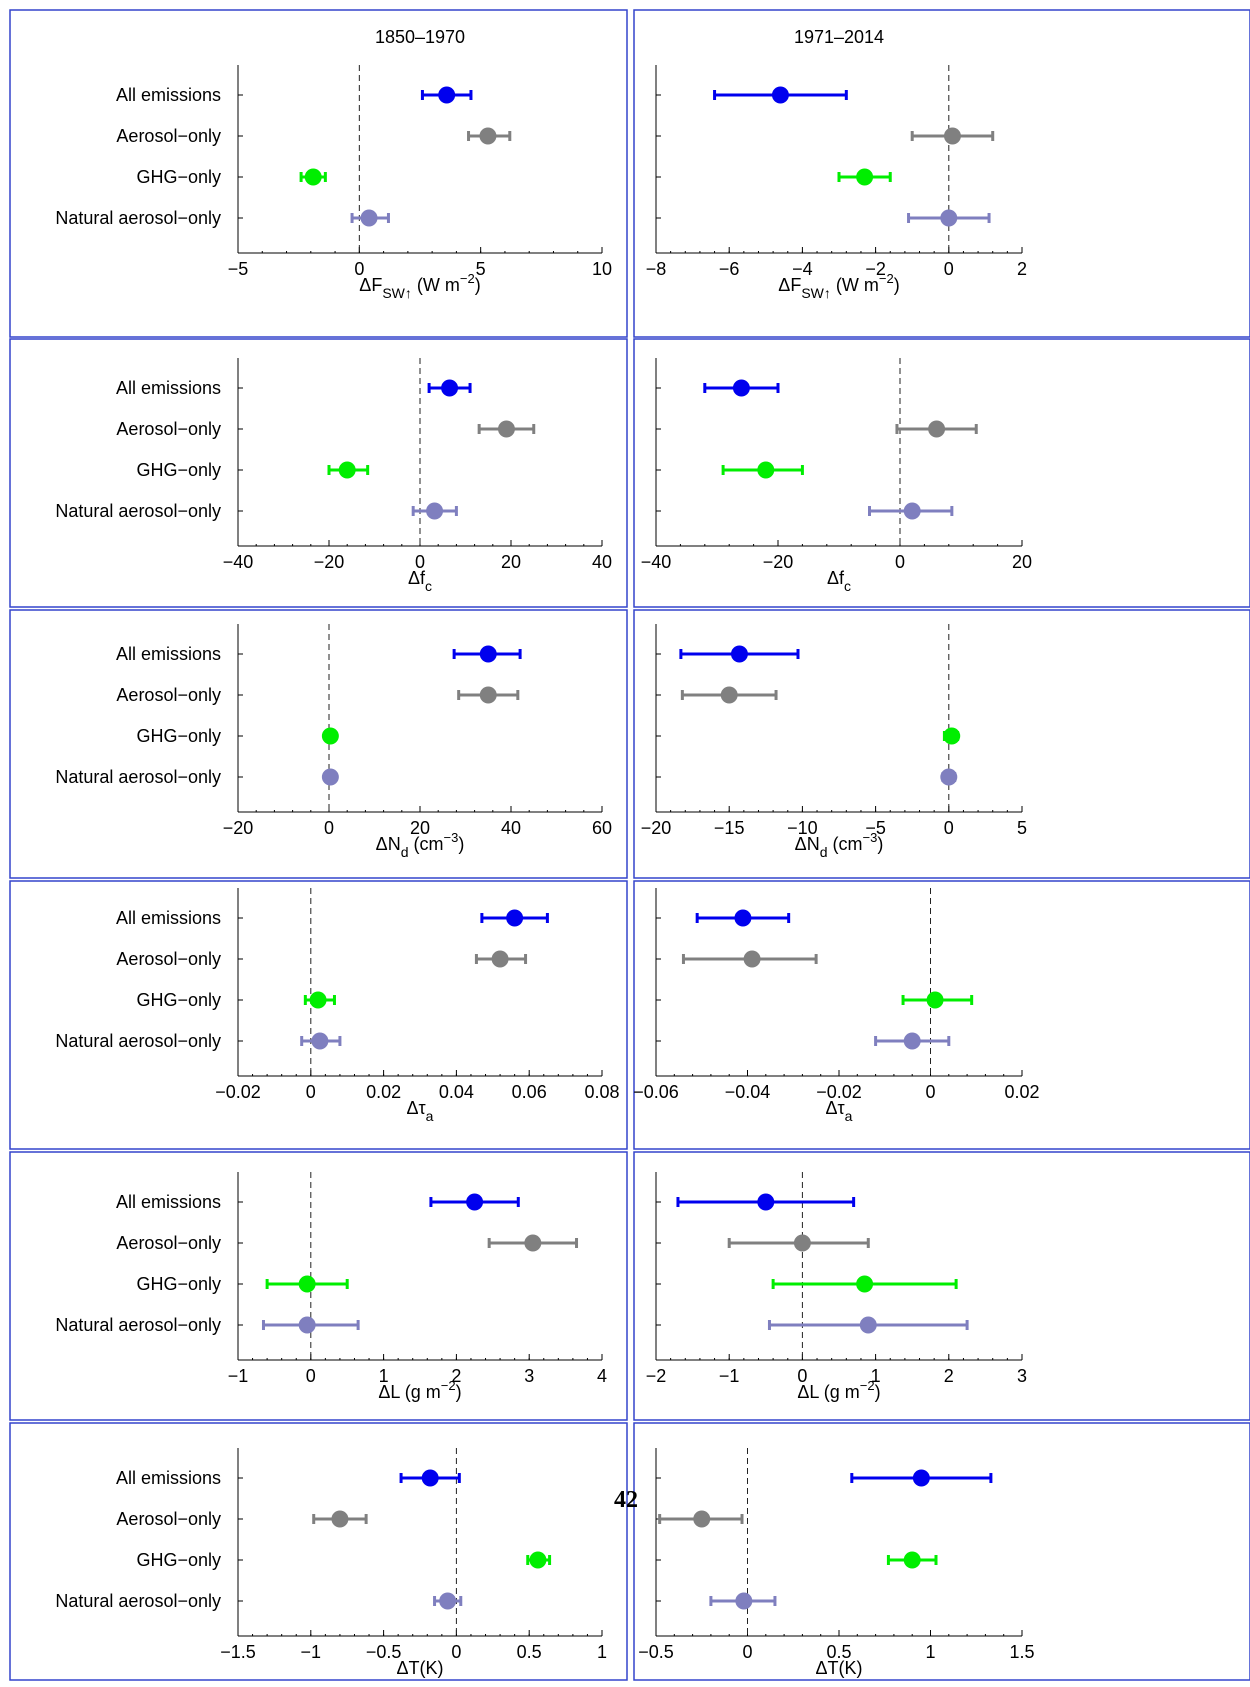 This screenshot has width=1250, height=1687. I want to click on x-label-superscript: −2, so click(867, 1385).